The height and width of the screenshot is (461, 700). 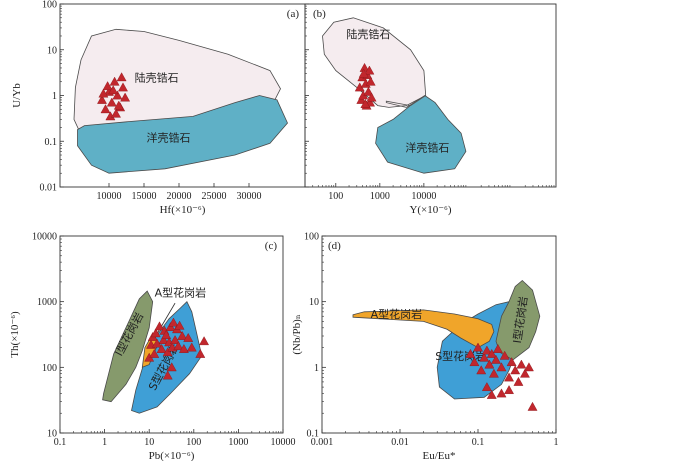 I want to click on panel-d-xtick-label: 1, so click(x=556, y=442).